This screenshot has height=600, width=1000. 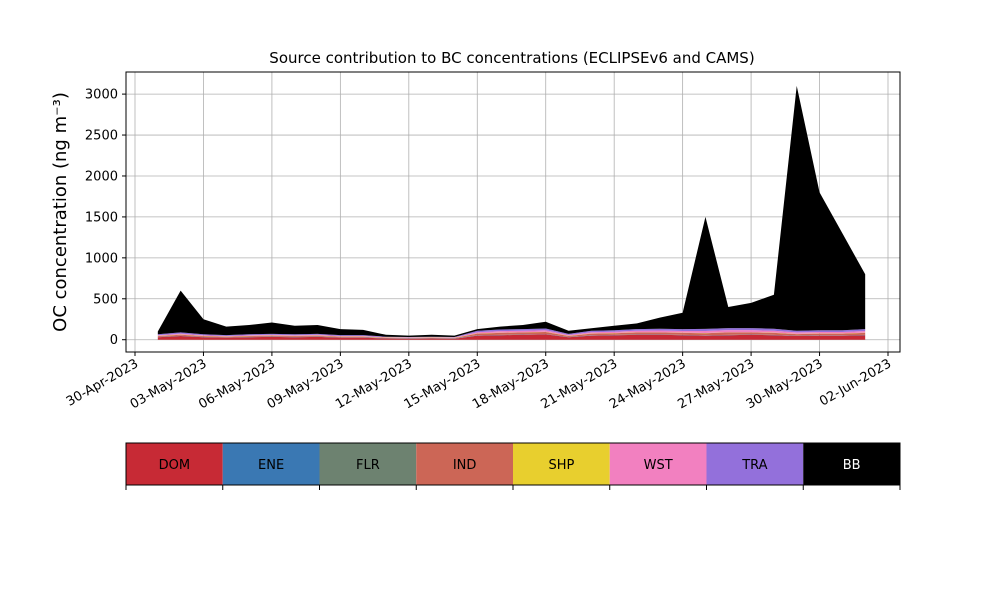 I want to click on x-tick-label: 02-Jun-2023, so click(x=855, y=382).